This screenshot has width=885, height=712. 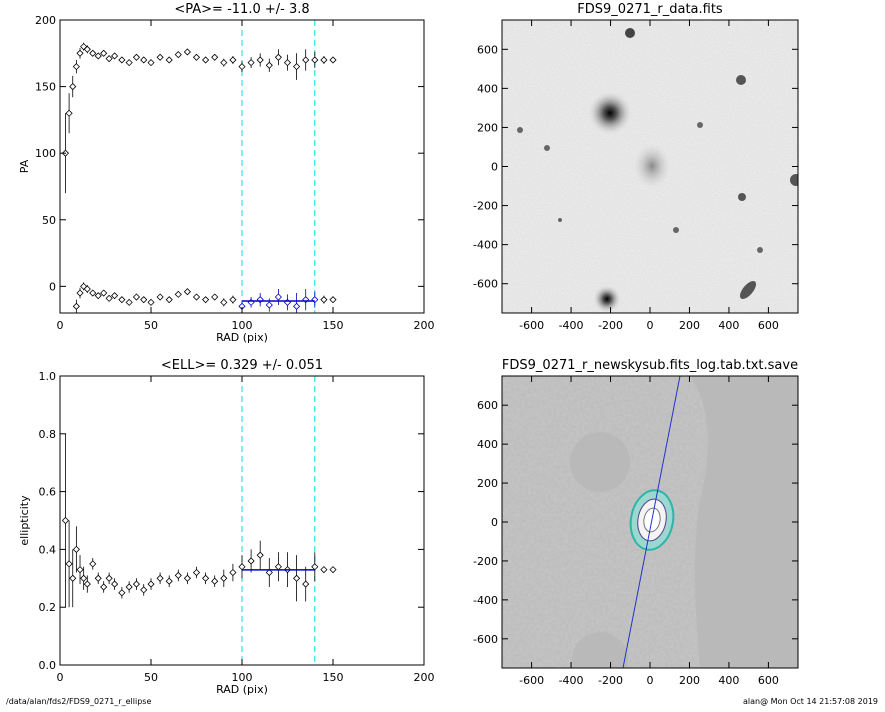 What do you see at coordinates (650, 166) in the screenshot?
I see `sky-image` at bounding box center [650, 166].